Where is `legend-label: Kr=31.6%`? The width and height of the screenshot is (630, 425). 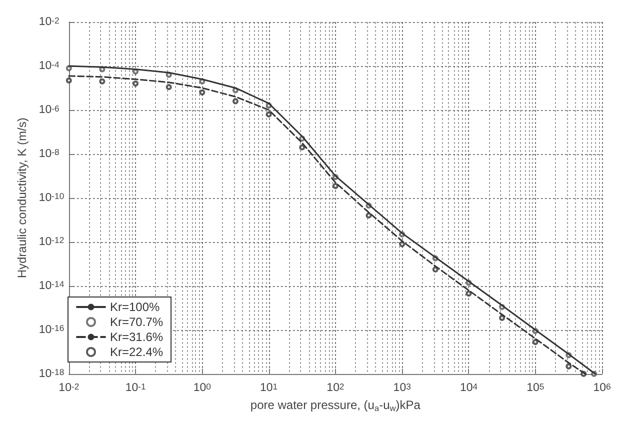 legend-label: Kr=31.6% is located at coordinates (137, 337).